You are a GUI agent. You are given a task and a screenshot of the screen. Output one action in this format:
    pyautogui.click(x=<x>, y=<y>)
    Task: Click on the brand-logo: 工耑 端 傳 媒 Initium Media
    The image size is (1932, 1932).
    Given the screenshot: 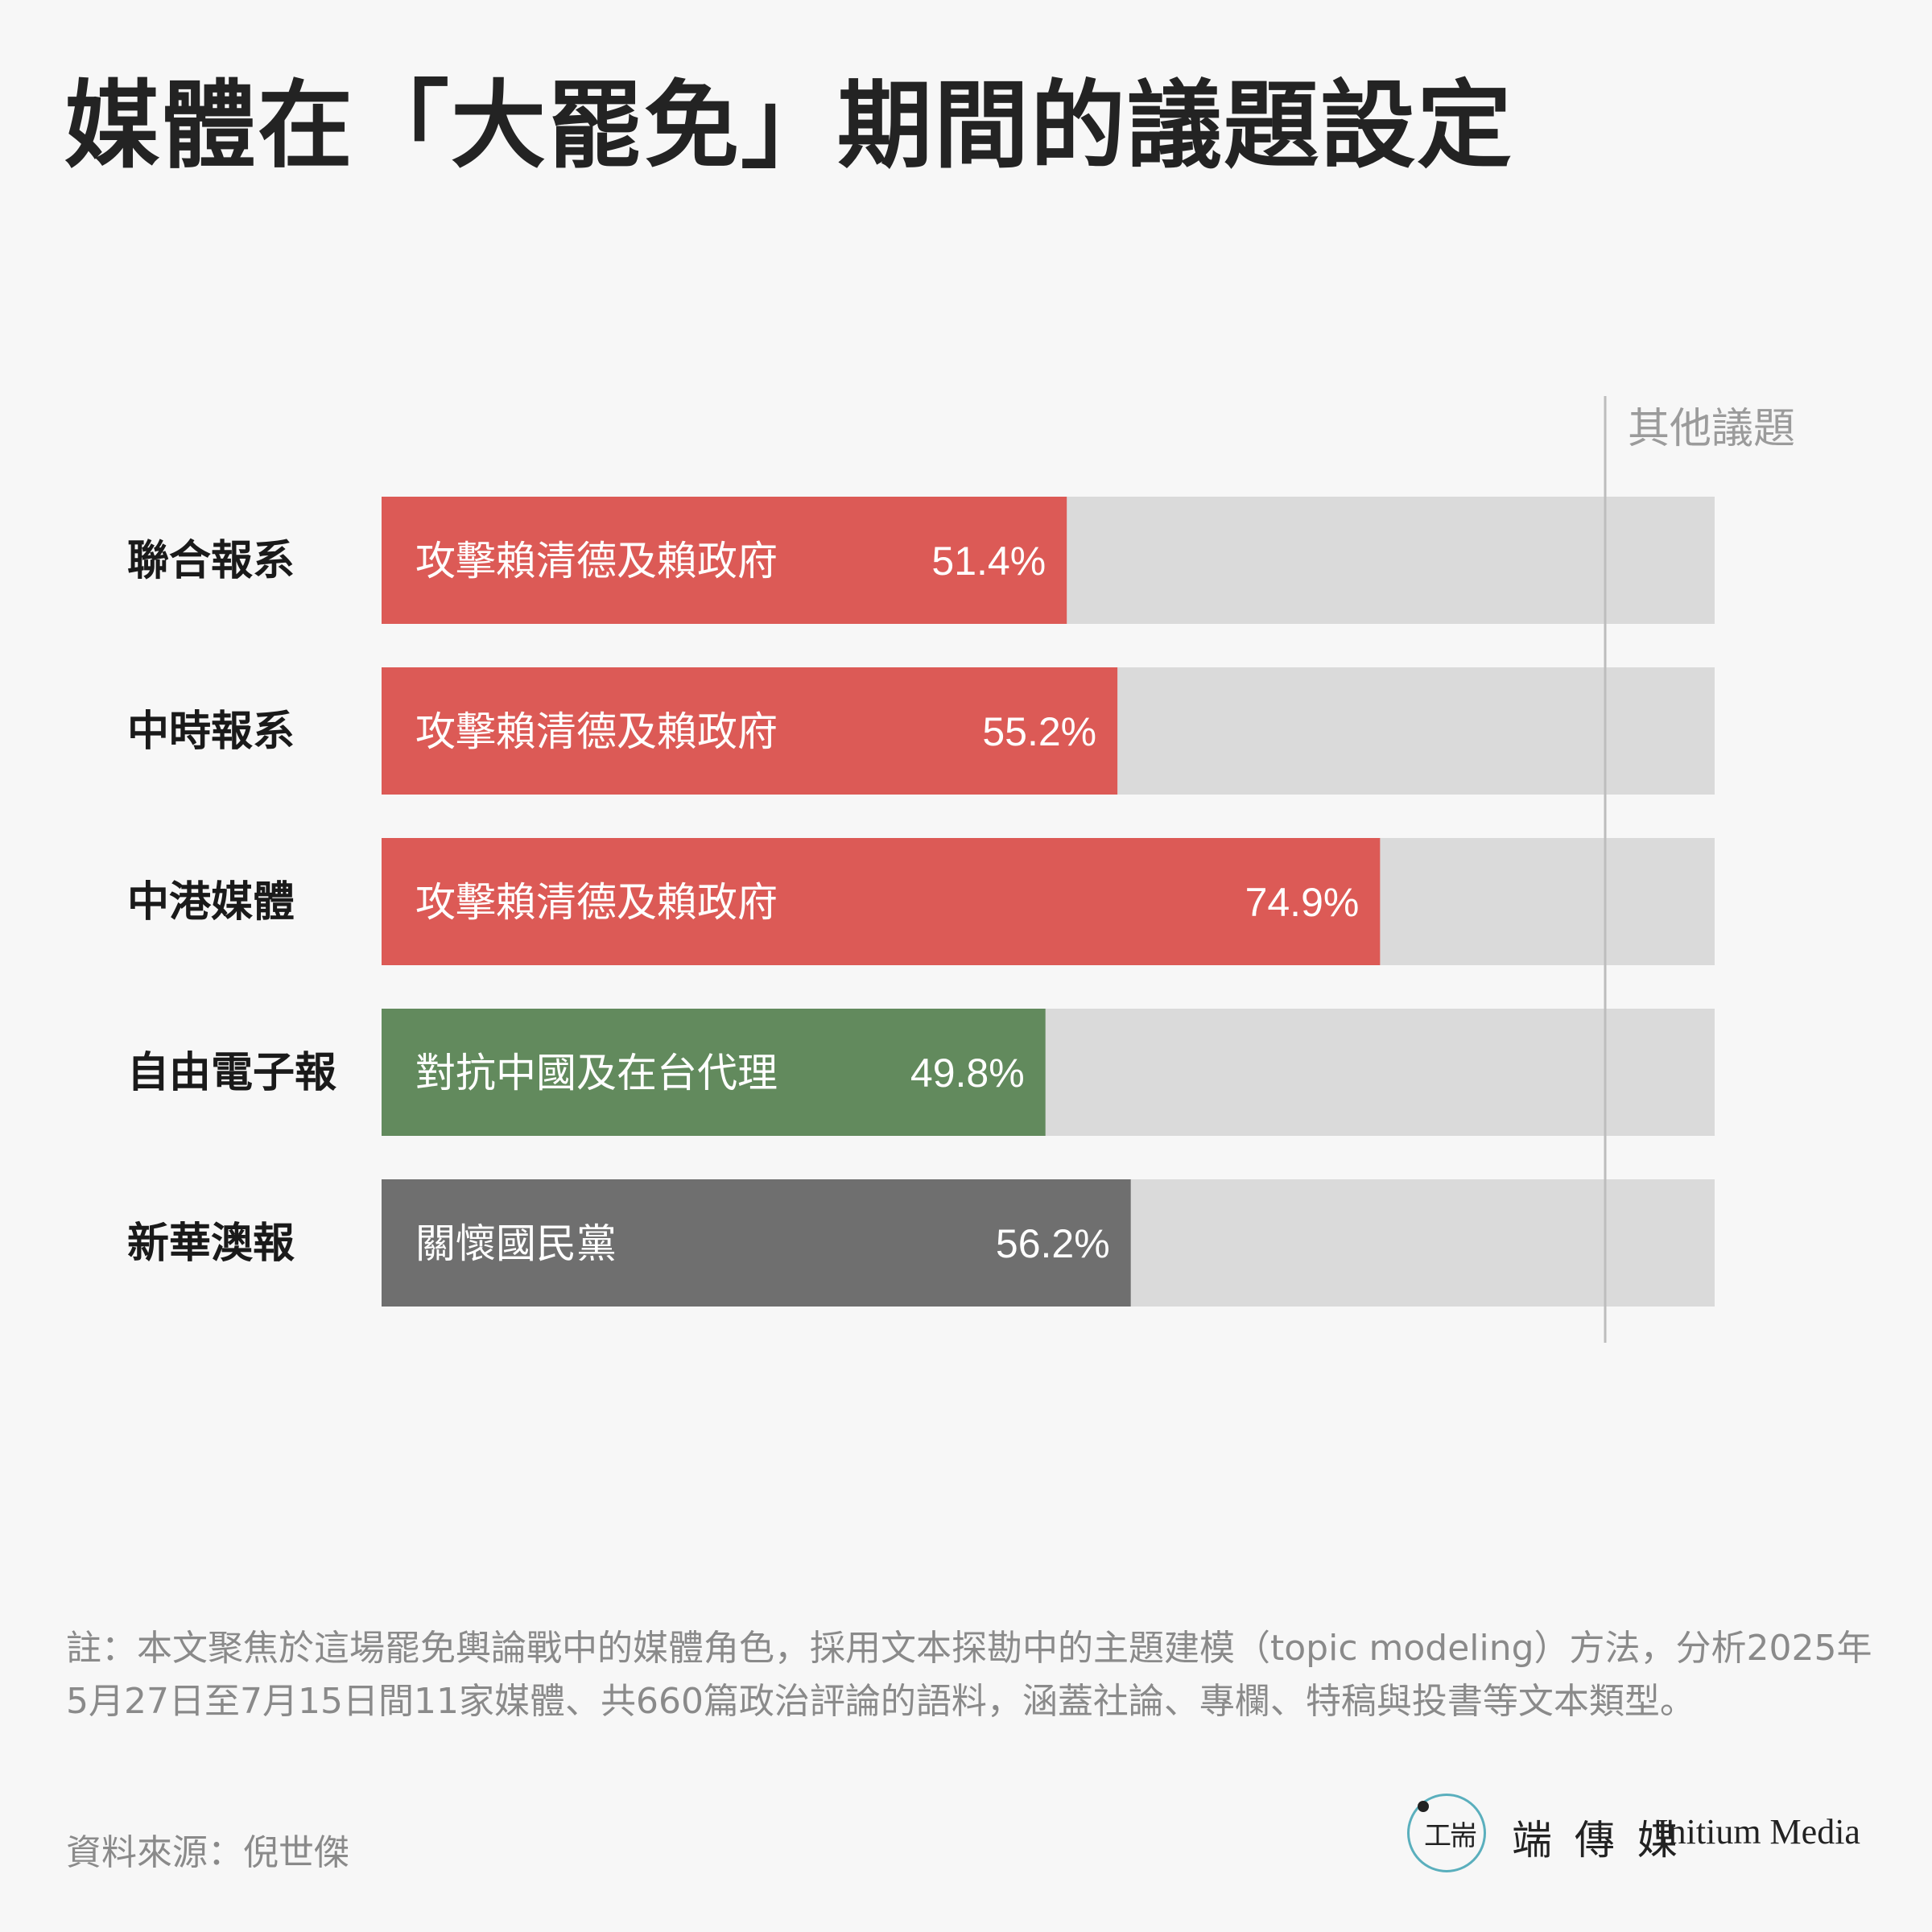 What is the action you would take?
    pyautogui.click(x=1648, y=1834)
    